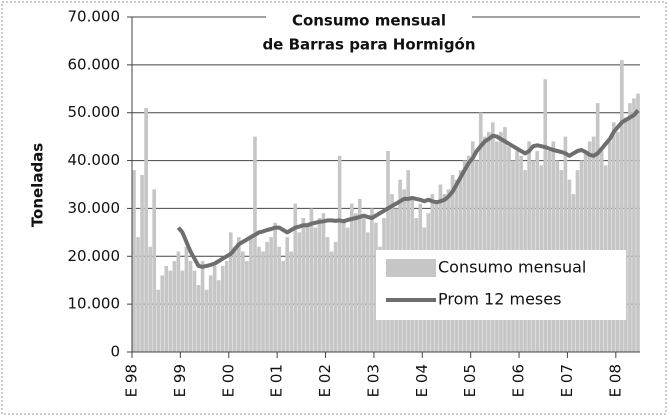 Image resolution: width=669 pixels, height=417 pixels. Describe the element at coordinates (373, 380) in the screenshot. I see `x-tick-label: E 03` at that location.